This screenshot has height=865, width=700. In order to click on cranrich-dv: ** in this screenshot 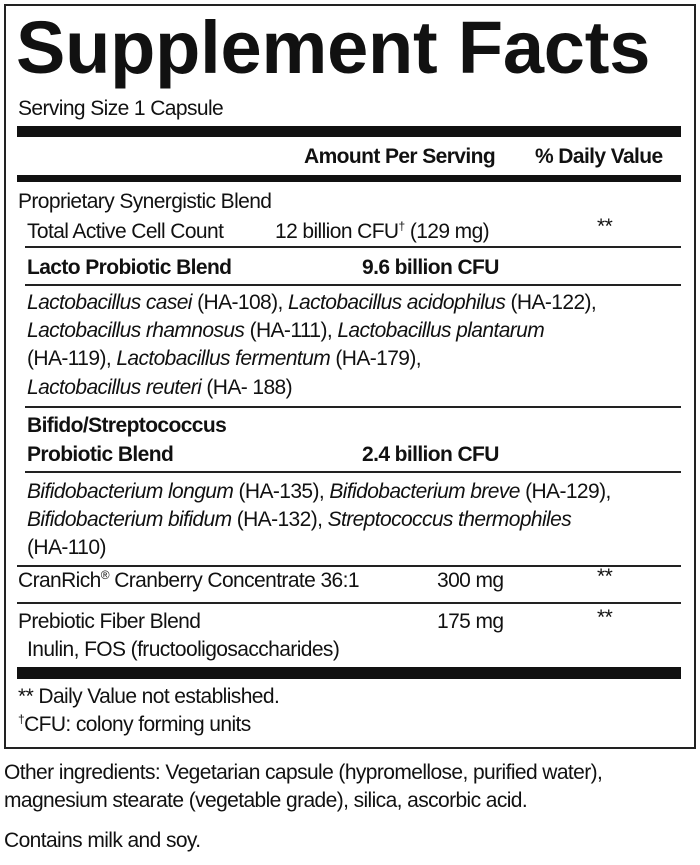, I will do `click(605, 576)`.